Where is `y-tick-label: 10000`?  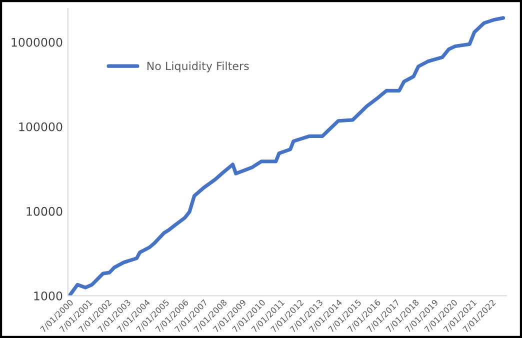
y-tick-label: 10000 is located at coordinates (44, 211).